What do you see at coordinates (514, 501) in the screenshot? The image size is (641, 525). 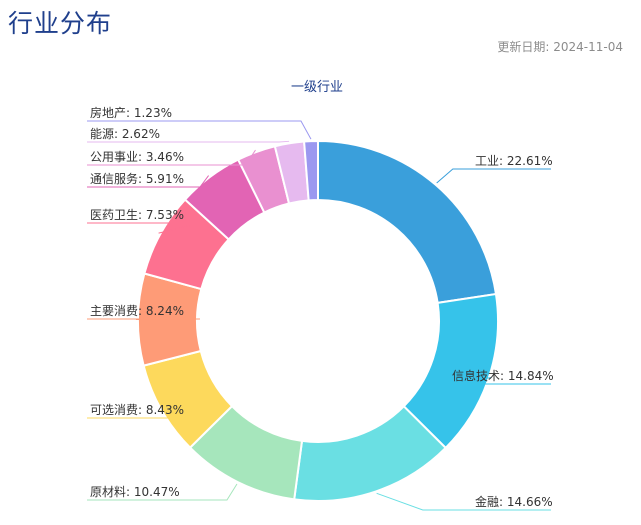 I see `slice-label-2: 金融: 14.66%` at bounding box center [514, 501].